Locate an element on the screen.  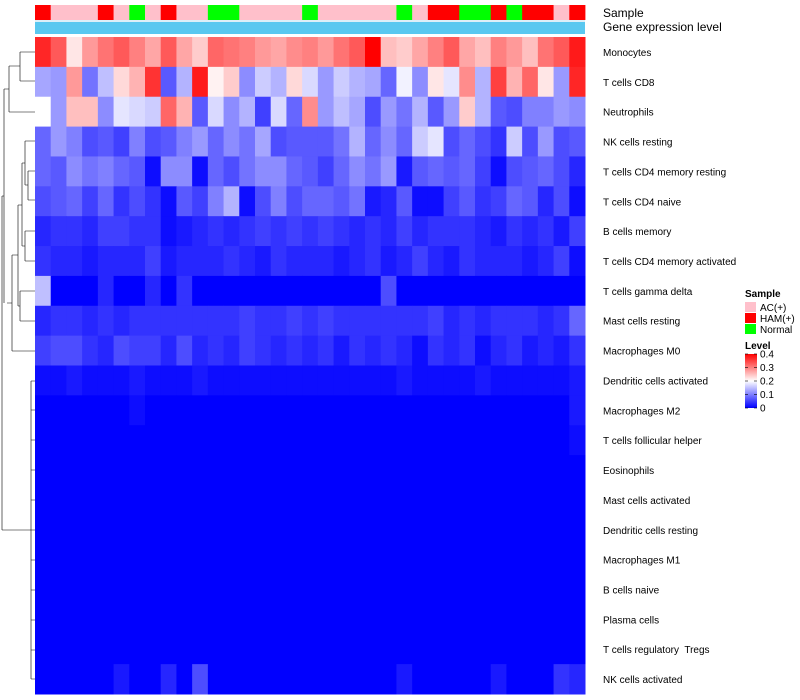
level-tick-label: 0.3 is located at coordinates (767, 368).